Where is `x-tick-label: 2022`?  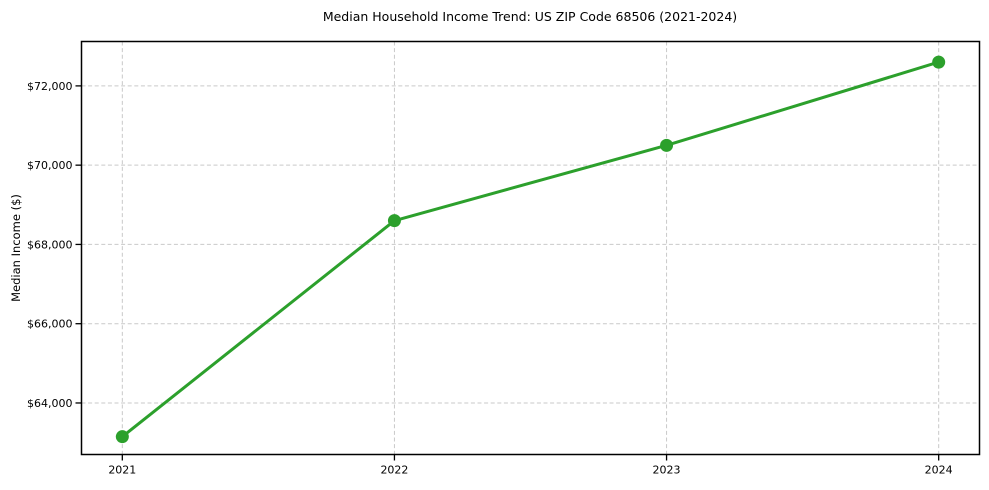
x-tick-label: 2022 is located at coordinates (394, 470).